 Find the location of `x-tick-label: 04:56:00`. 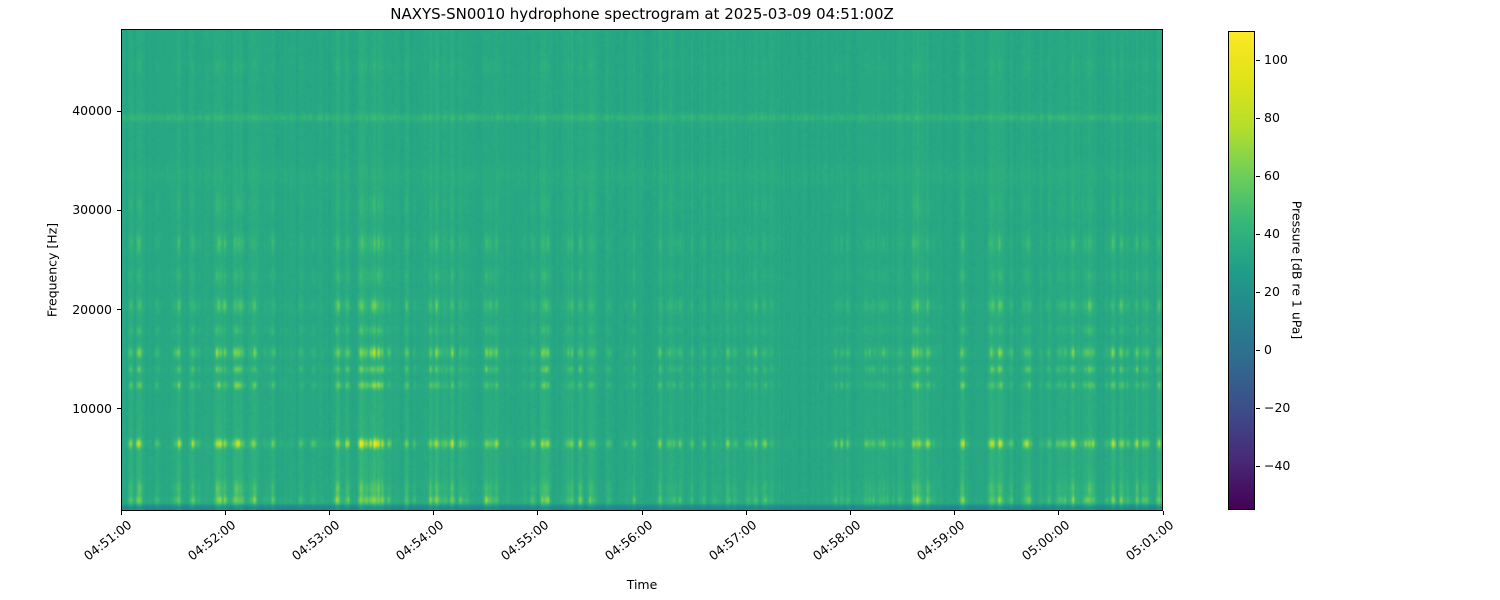

x-tick-label: 04:56:00 is located at coordinates (628, 540).